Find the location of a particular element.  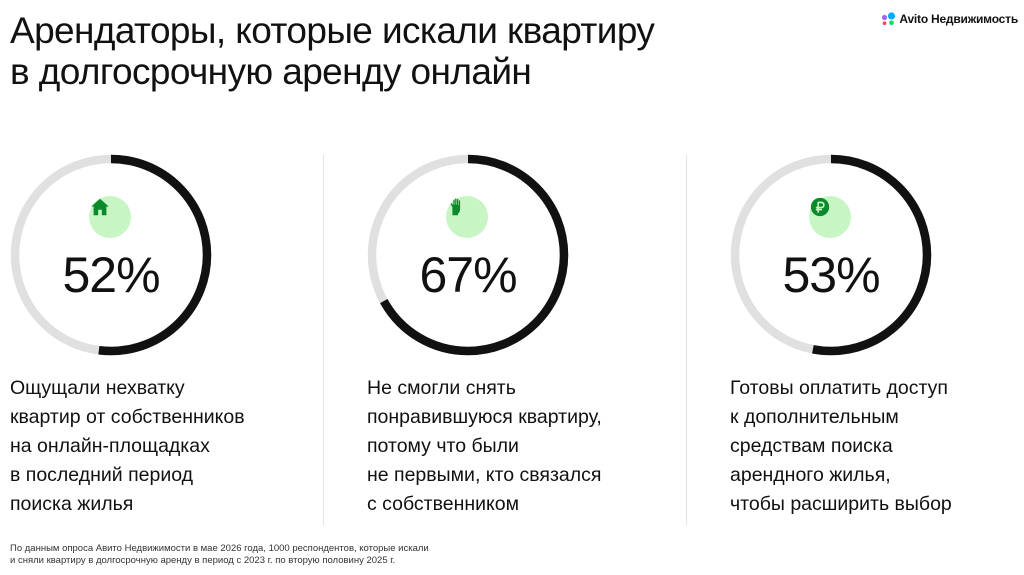

stat-3-line-5: чтобы расширить выбор is located at coordinates (841, 504).